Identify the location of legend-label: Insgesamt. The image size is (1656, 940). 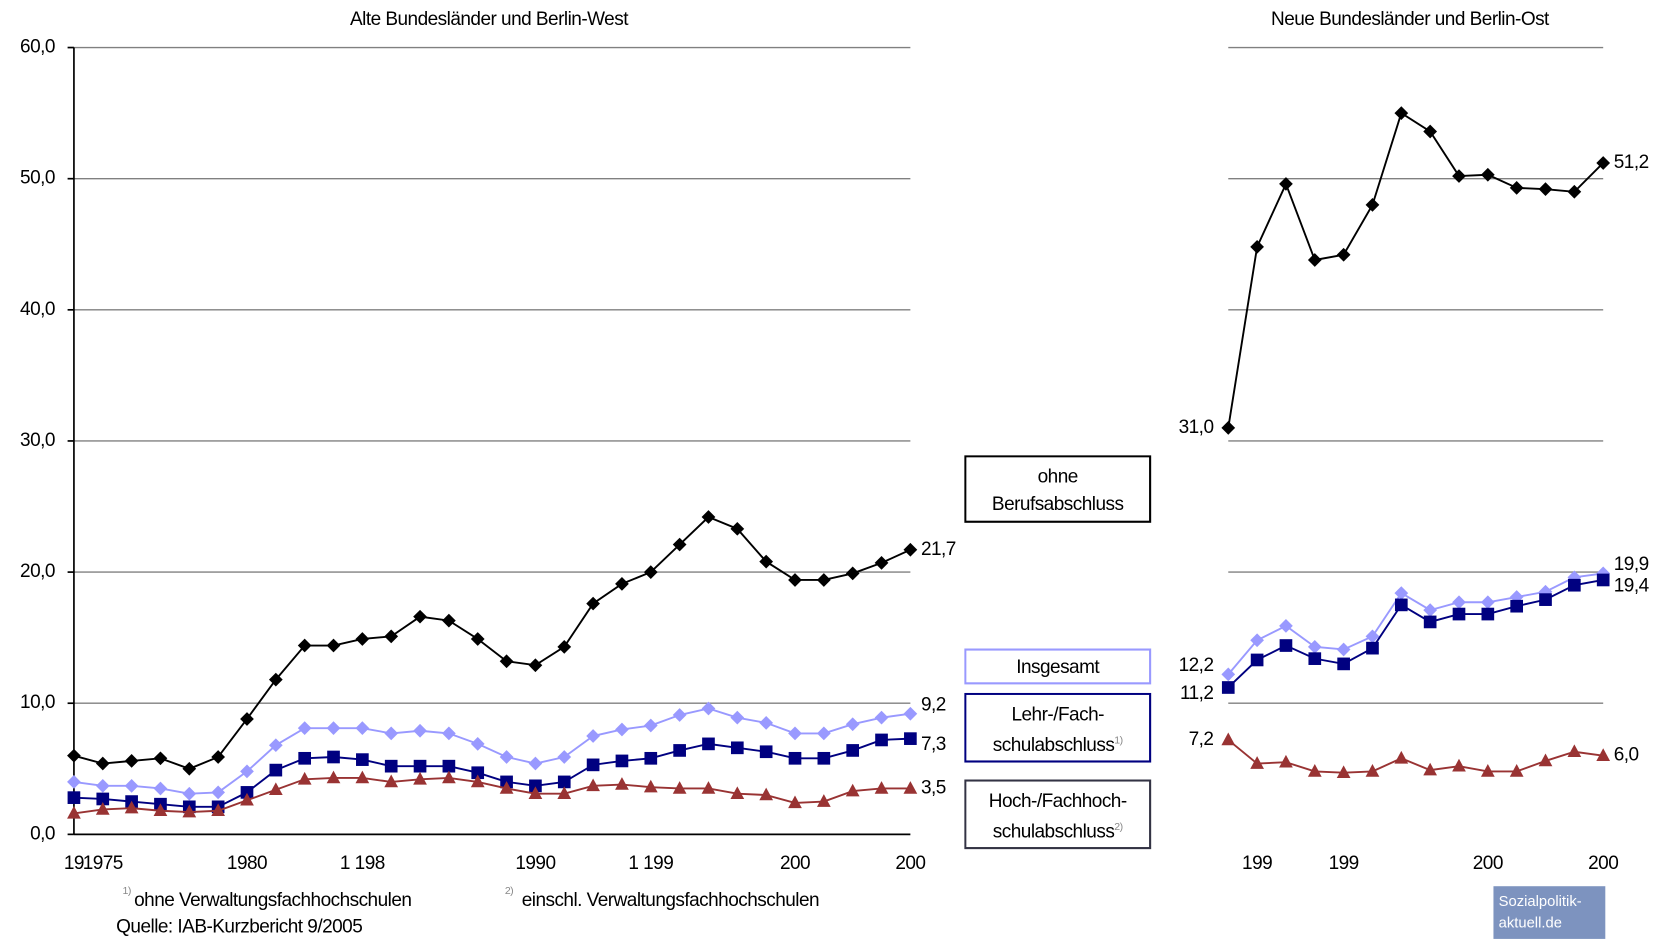
(1058, 666).